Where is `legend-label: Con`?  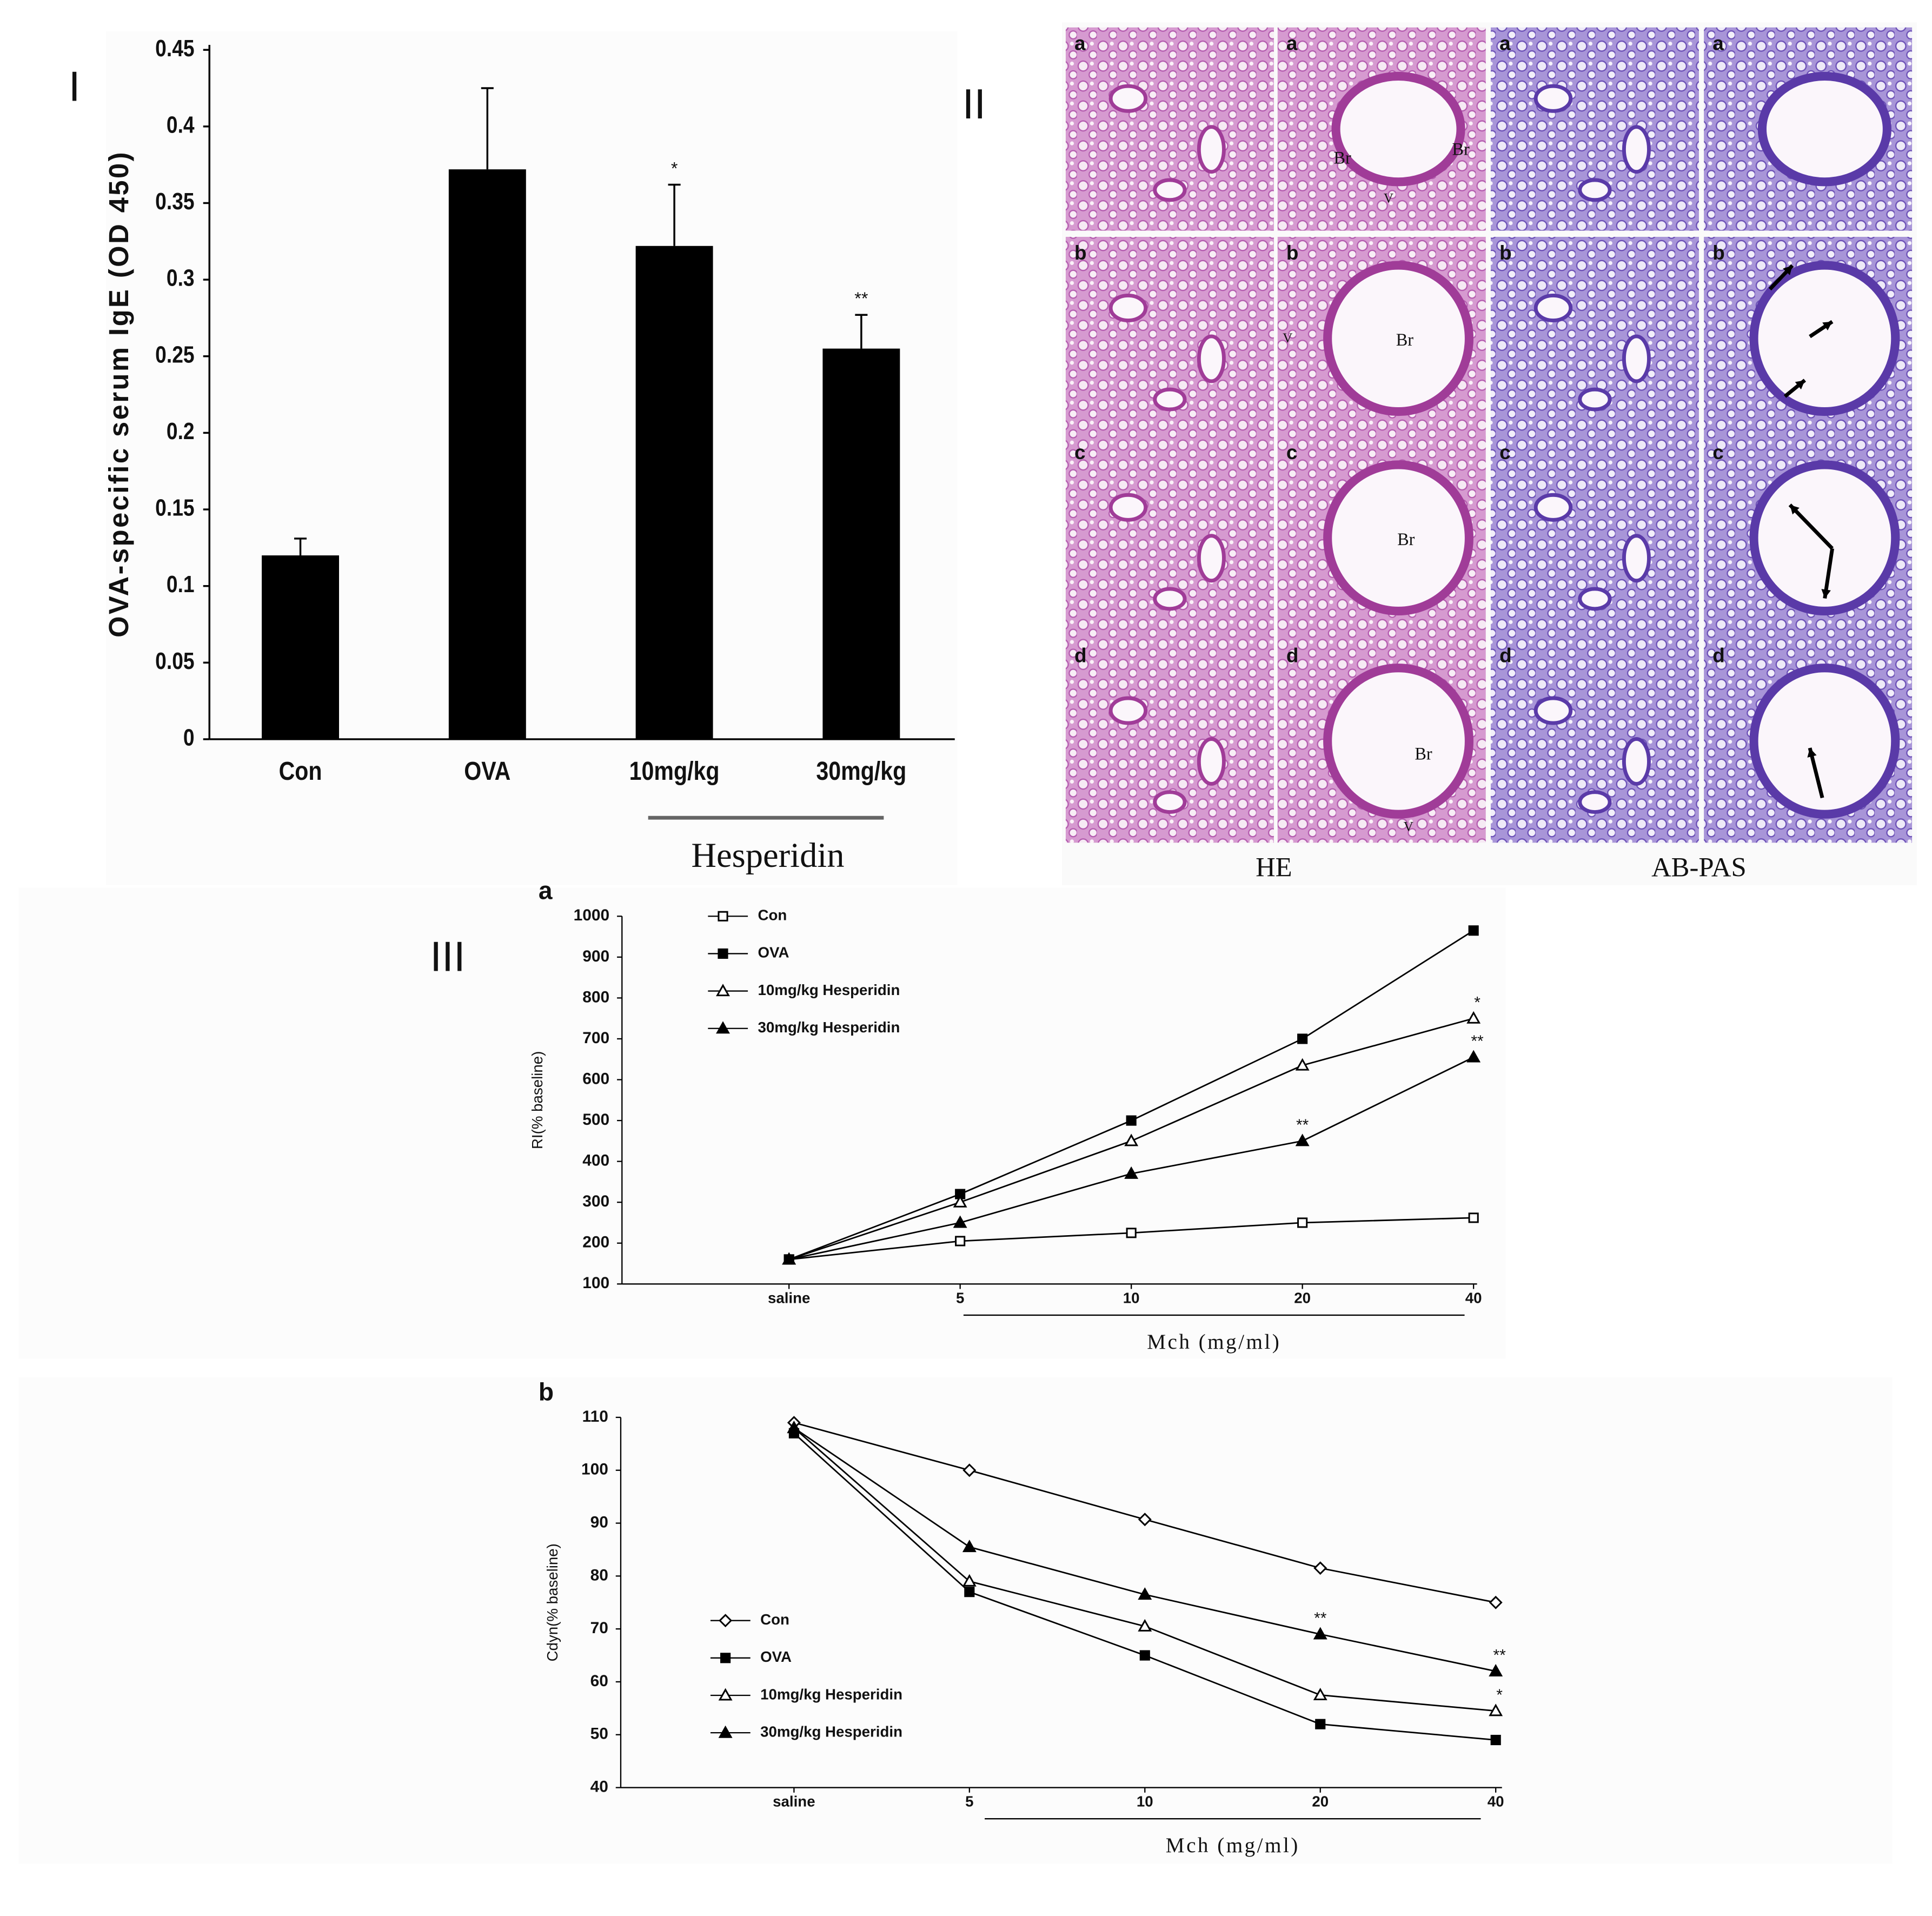
legend-label: Con is located at coordinates (774, 1619).